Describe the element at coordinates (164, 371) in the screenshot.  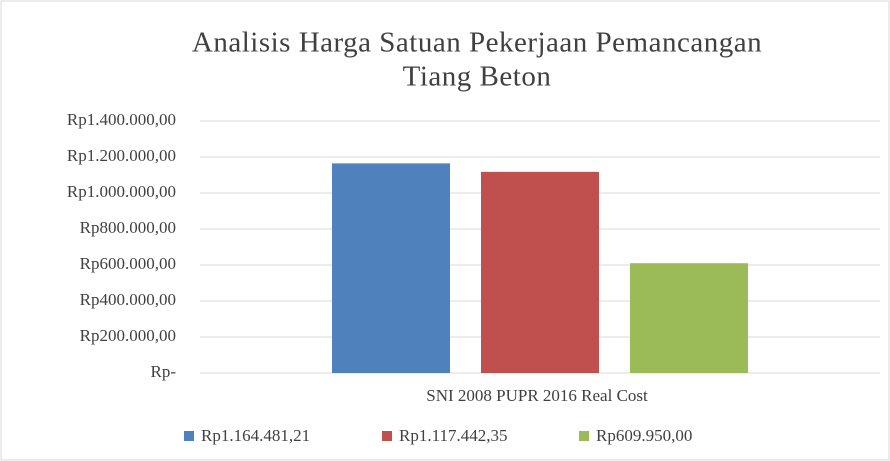
I see `y-tick-label: Rp-` at that location.